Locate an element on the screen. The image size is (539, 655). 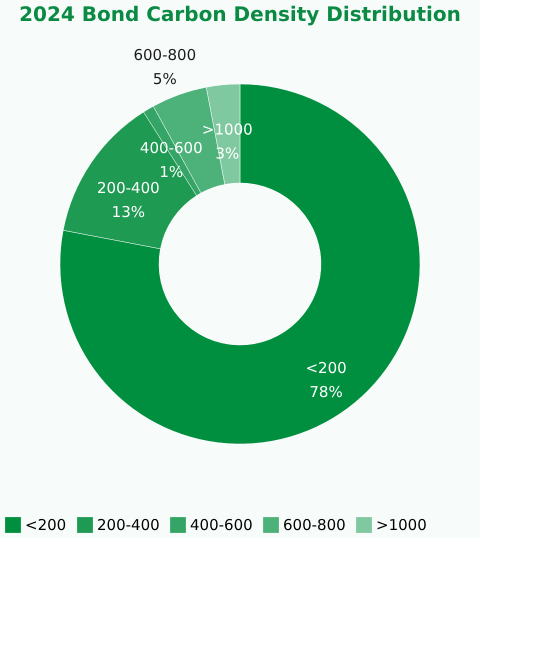
legend-label: 400-600 is located at coordinates (221, 525).